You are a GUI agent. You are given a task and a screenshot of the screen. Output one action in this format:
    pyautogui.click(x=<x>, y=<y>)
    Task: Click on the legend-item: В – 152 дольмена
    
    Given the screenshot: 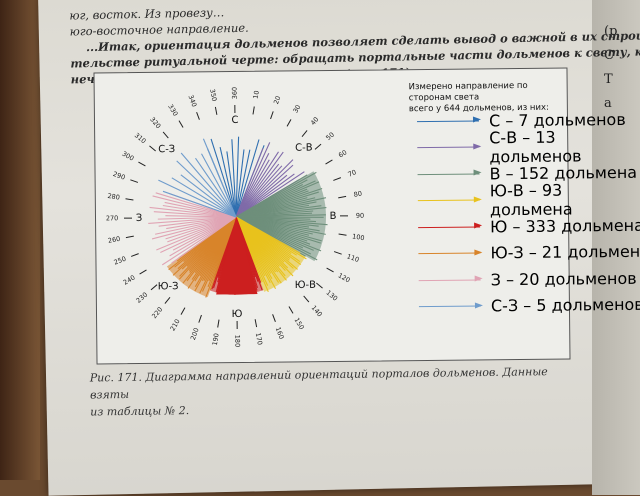 What is the action you would take?
    pyautogui.click(x=564, y=173)
    